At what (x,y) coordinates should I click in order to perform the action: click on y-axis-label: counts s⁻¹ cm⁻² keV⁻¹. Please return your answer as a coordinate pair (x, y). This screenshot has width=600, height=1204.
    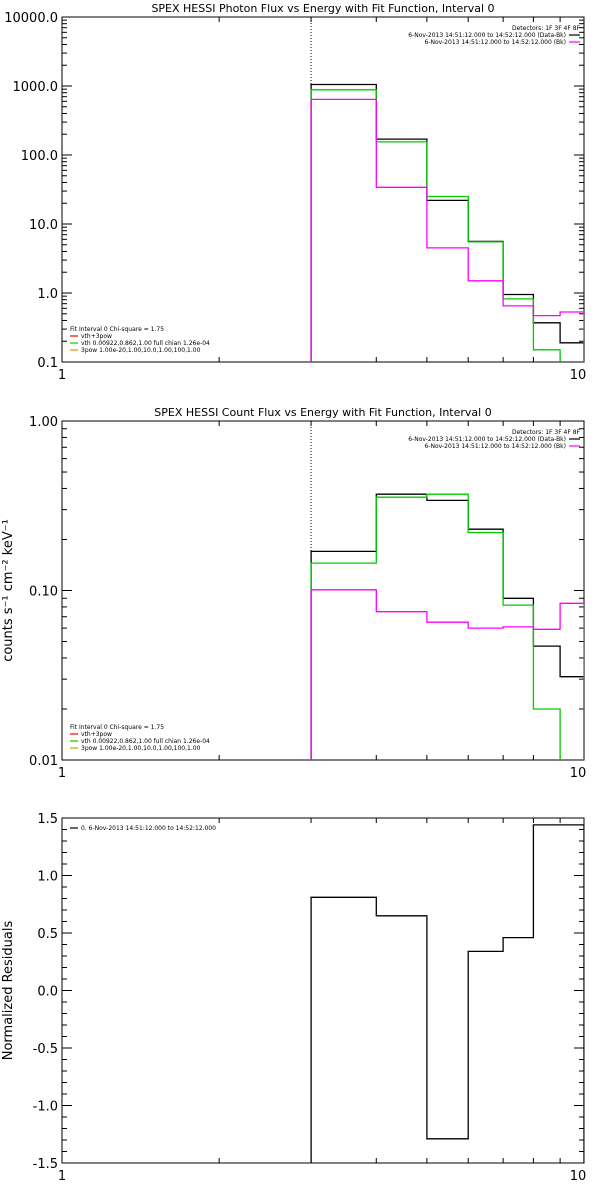
    Looking at the image, I should click on (8, 590).